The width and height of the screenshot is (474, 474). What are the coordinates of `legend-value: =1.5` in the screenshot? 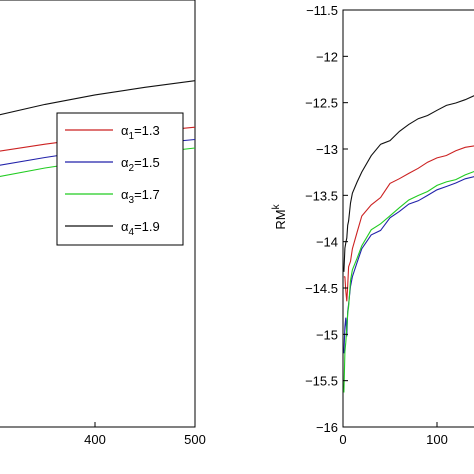 It's located at (147, 162).